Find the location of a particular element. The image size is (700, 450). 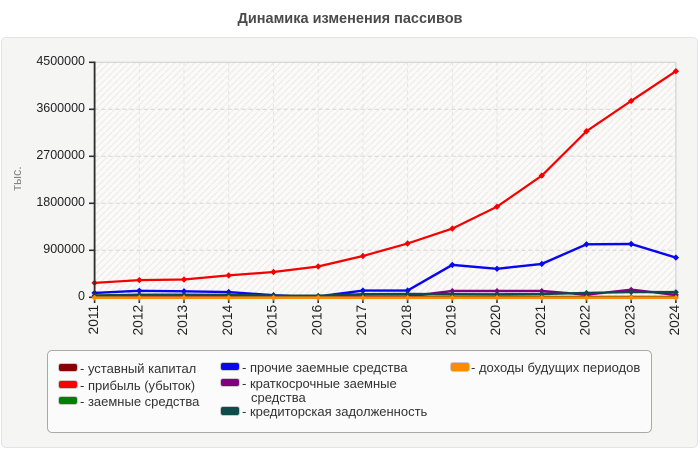

svg-text: 900000 is located at coordinates (64, 249).